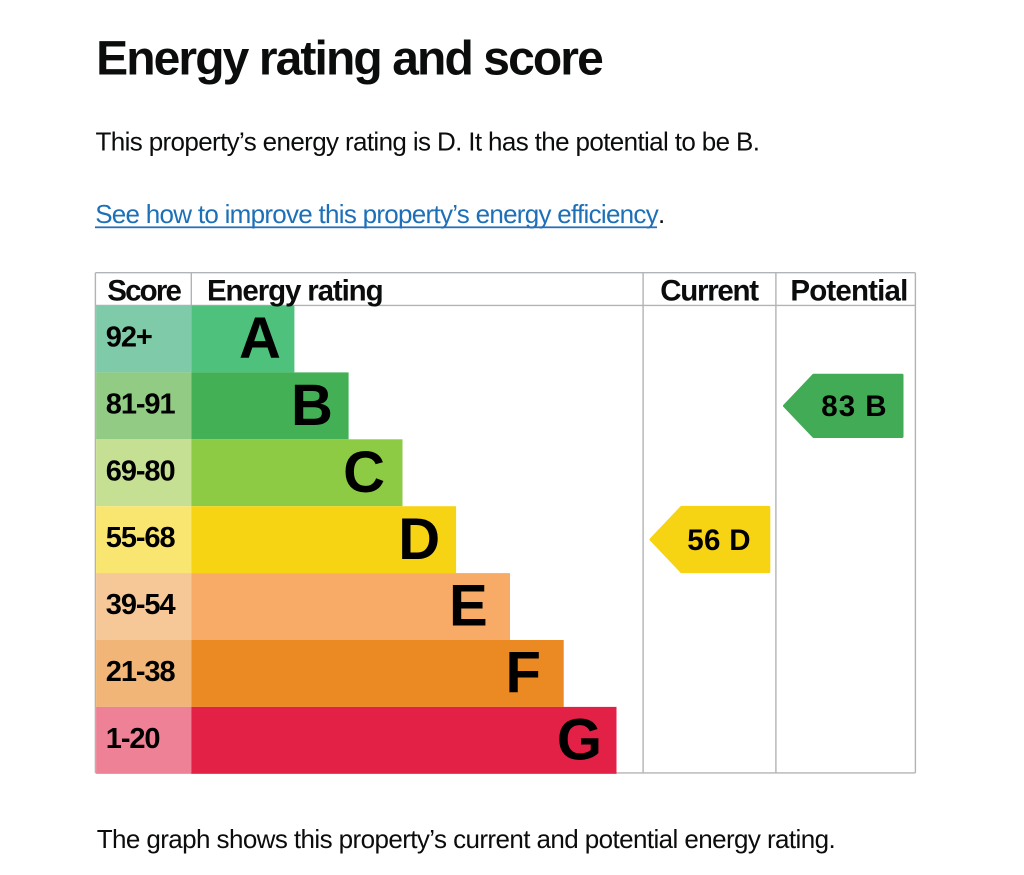  I want to click on svg-text: 1-20, so click(133, 739).